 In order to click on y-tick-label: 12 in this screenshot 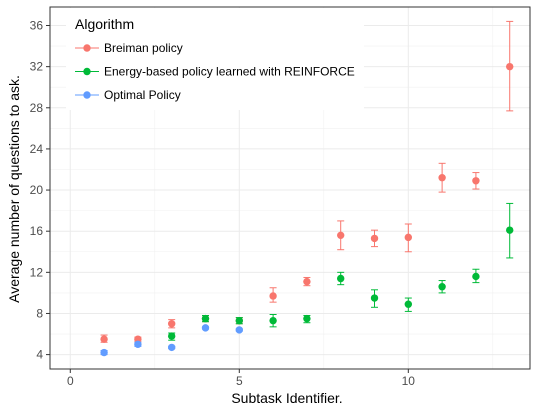, I will do `click(37, 272)`.